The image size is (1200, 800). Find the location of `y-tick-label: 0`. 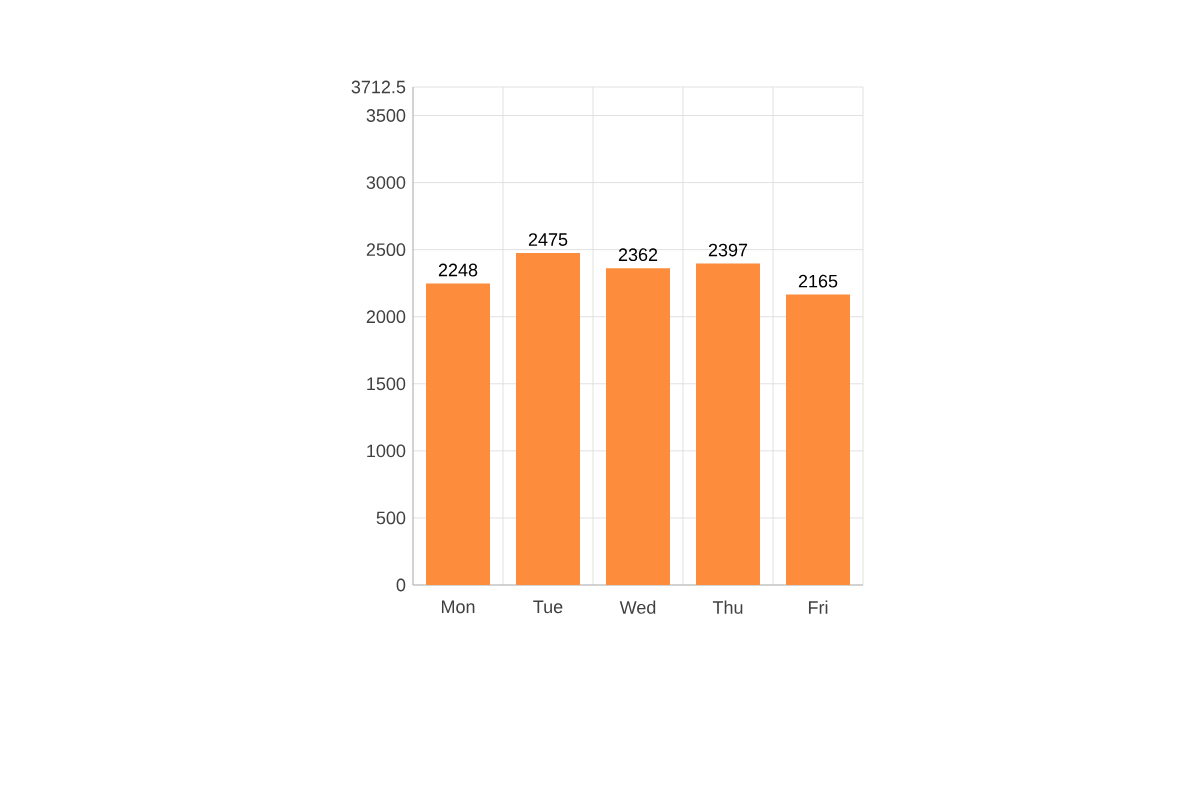

y-tick-label: 0 is located at coordinates (401, 585).